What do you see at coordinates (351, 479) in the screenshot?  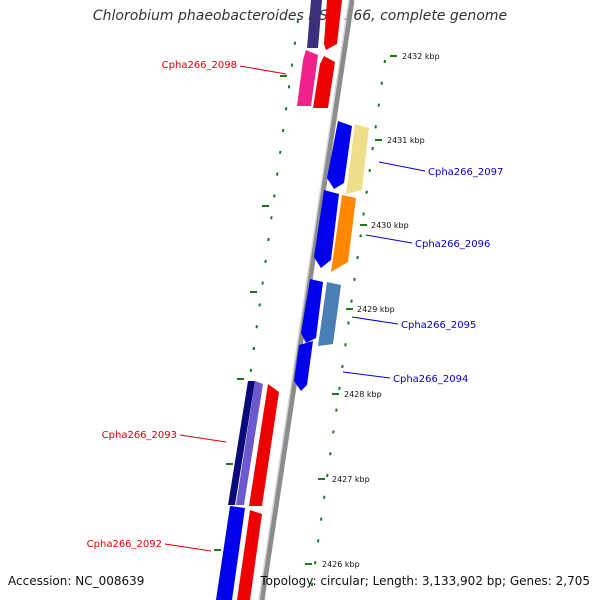 I see `kbp-label-2427: 2427 kbp` at bounding box center [351, 479].